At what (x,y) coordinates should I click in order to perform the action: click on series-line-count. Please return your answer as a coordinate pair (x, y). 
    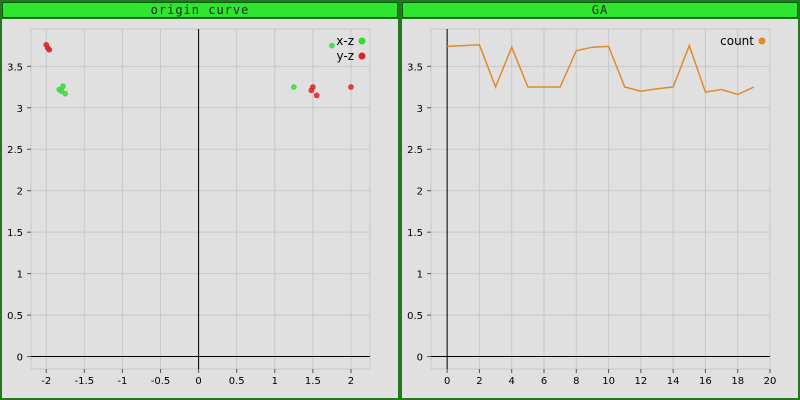
    Looking at the image, I should click on (601, 69).